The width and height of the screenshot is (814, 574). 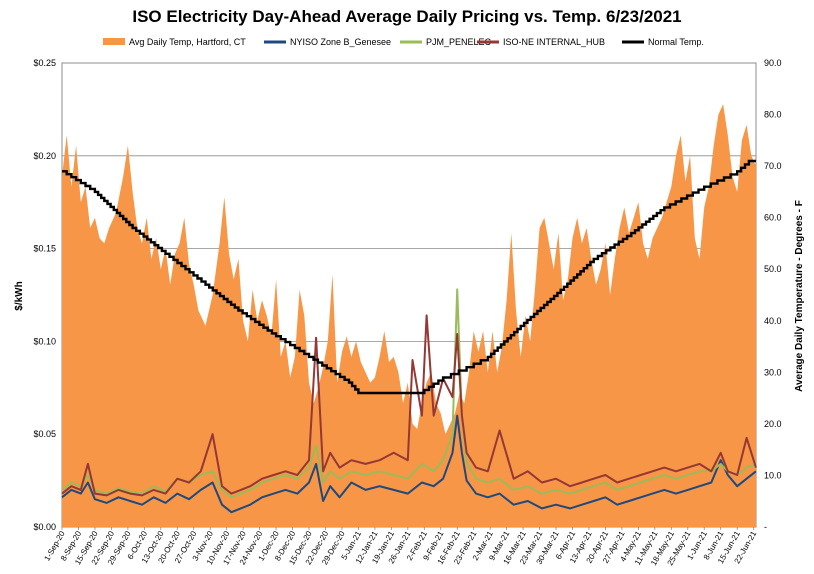 What do you see at coordinates (773, 475) in the screenshot?
I see `right-tick-label: 10.0` at bounding box center [773, 475].